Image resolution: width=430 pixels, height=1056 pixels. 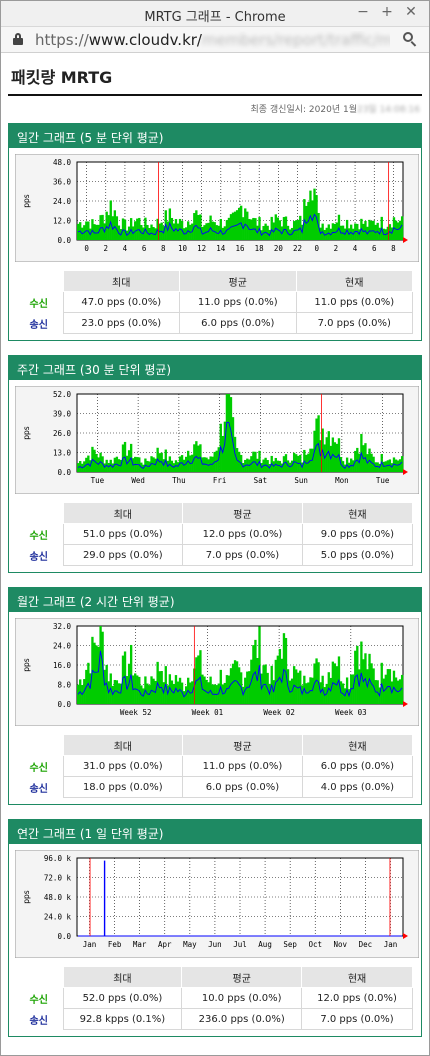 What do you see at coordinates (208, 712) in the screenshot?
I see `x-tick-label: Week 01` at bounding box center [208, 712].